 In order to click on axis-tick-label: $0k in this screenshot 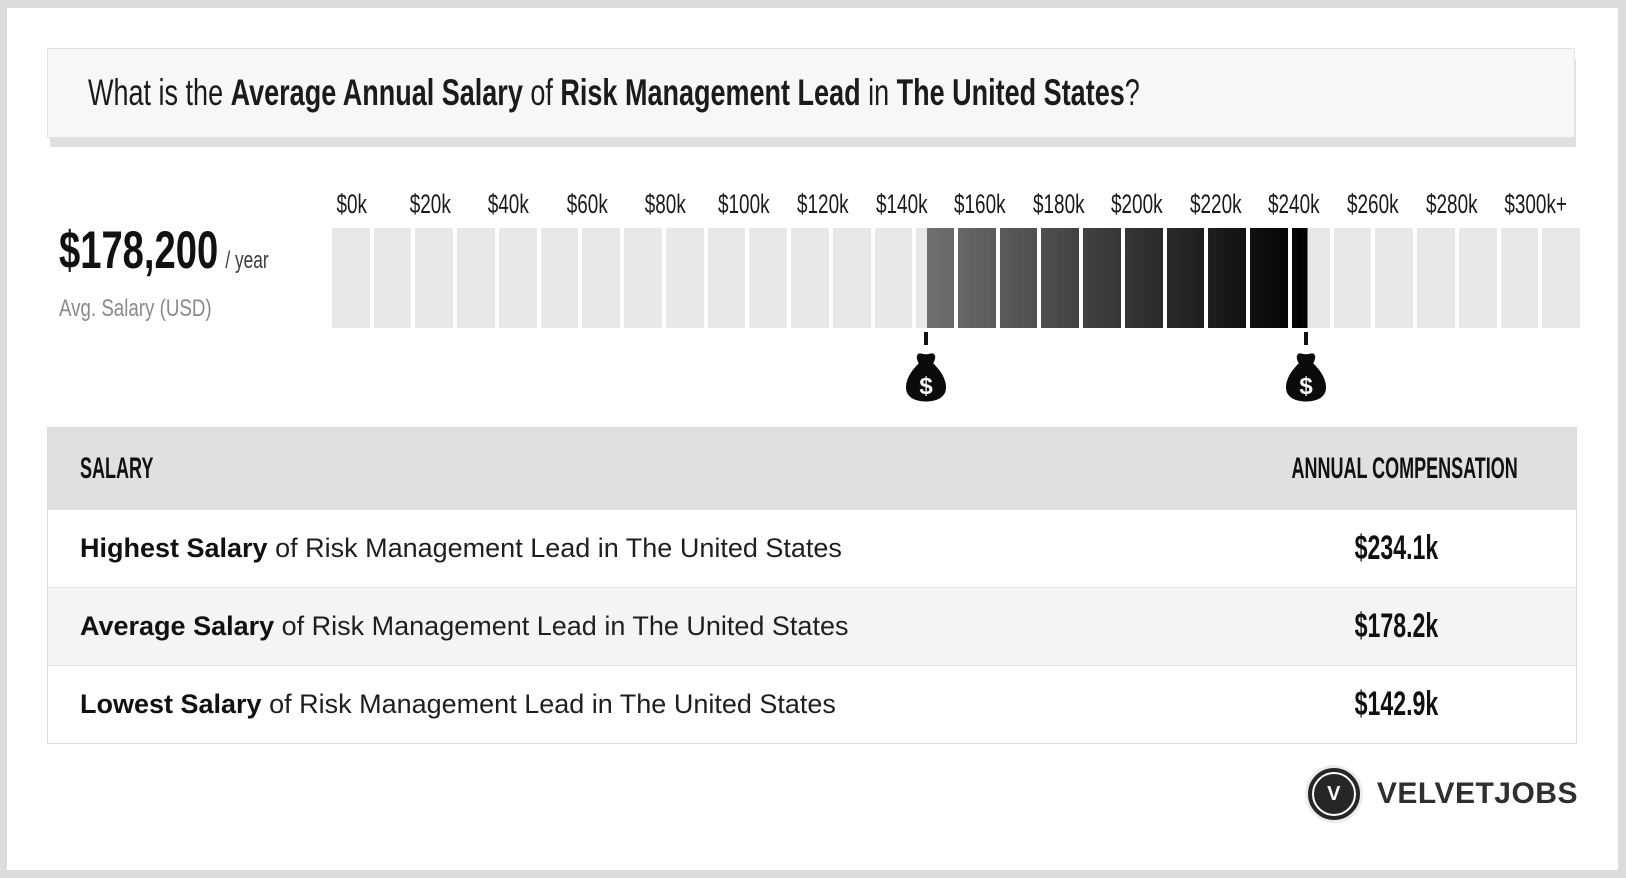, I will do `click(351, 204)`.